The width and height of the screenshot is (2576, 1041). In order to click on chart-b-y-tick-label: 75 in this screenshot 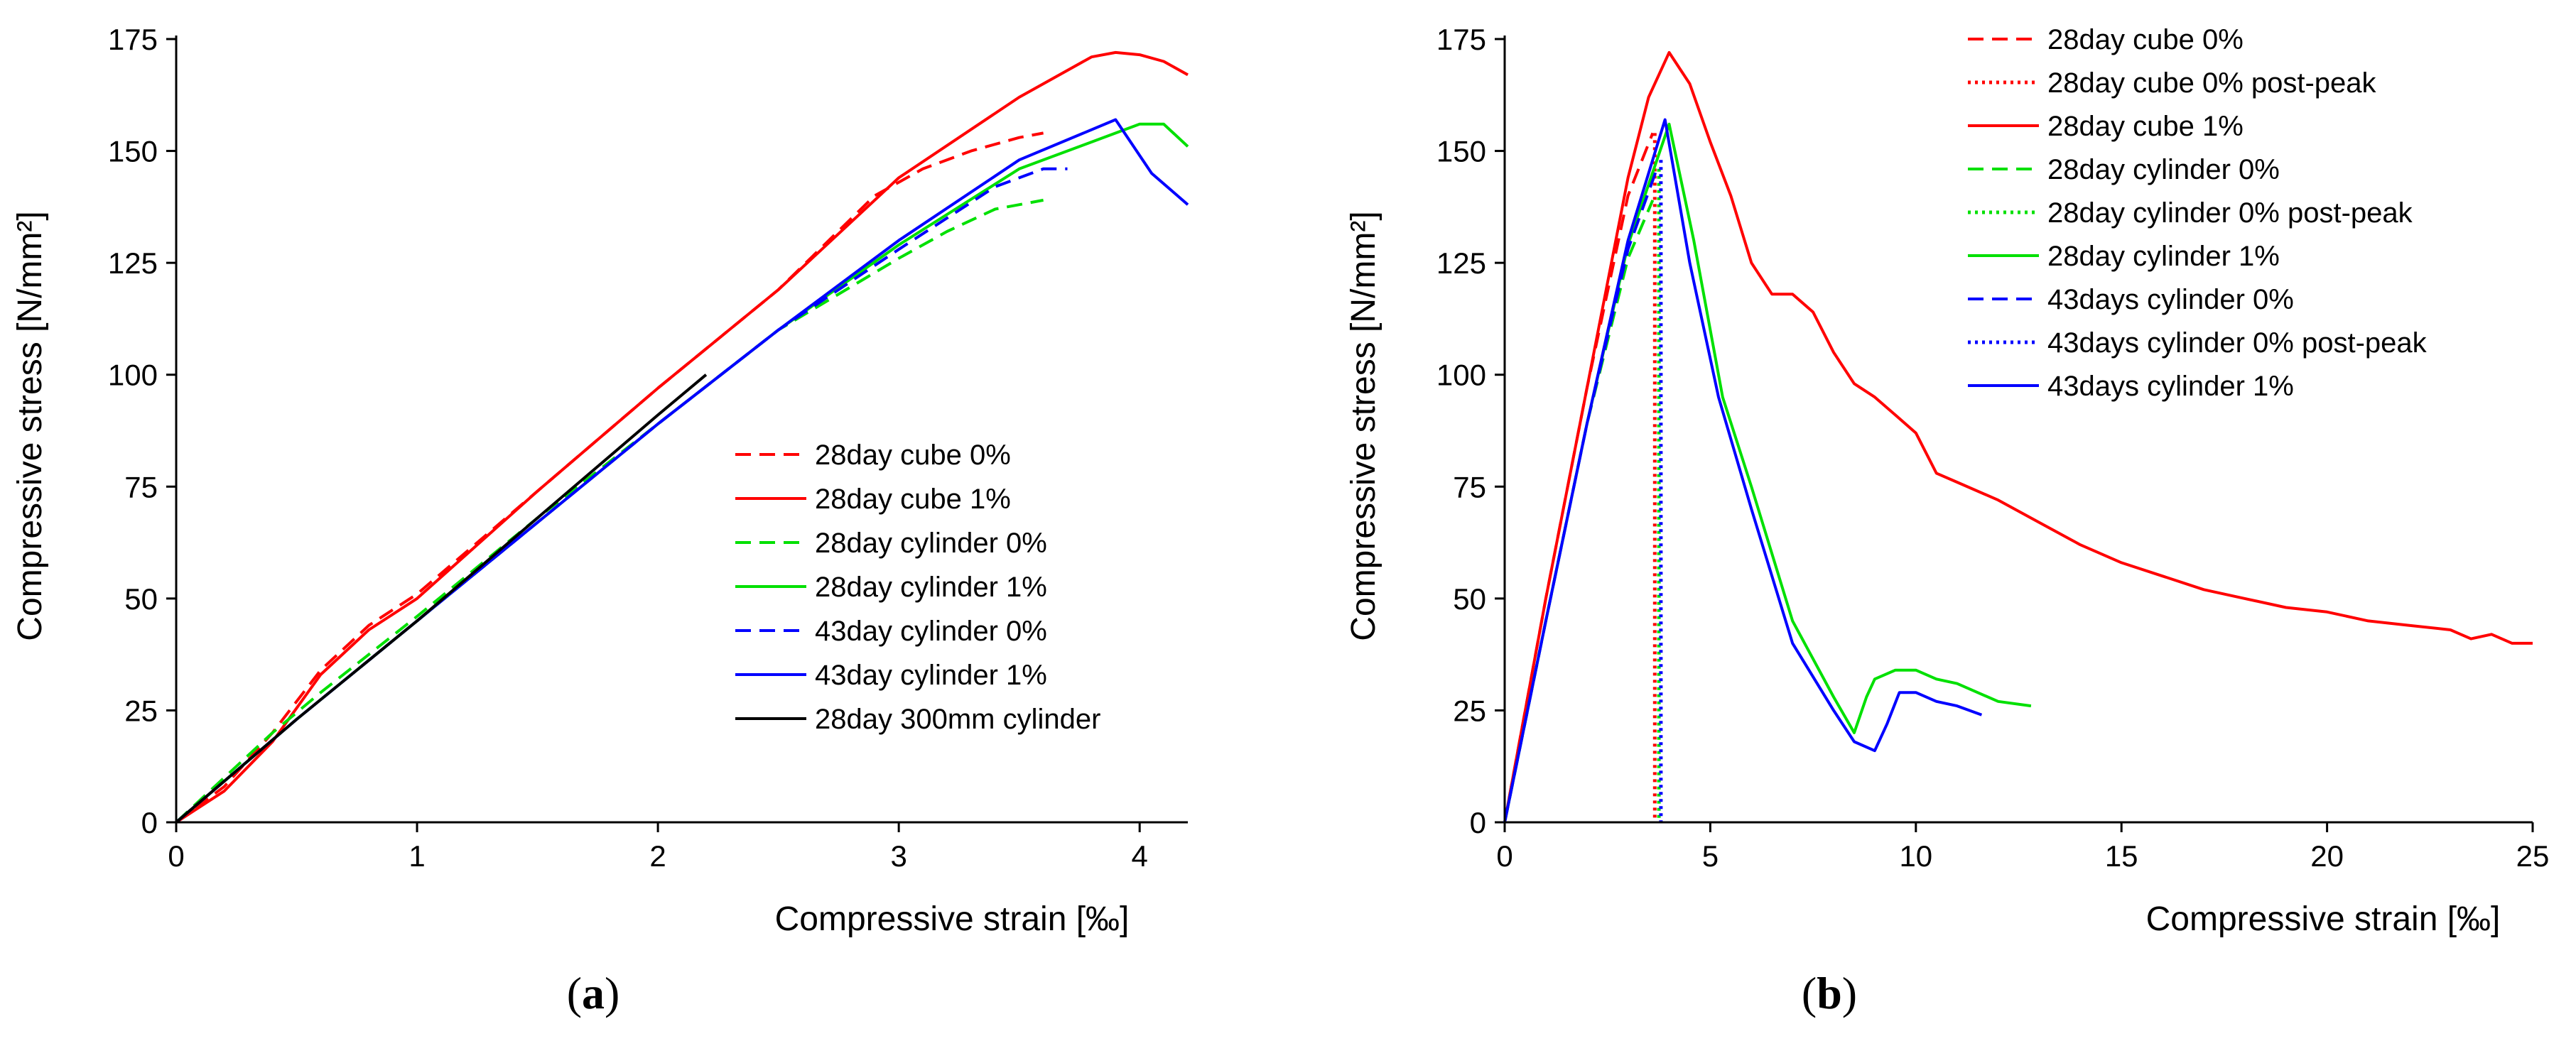, I will do `click(1469, 486)`.